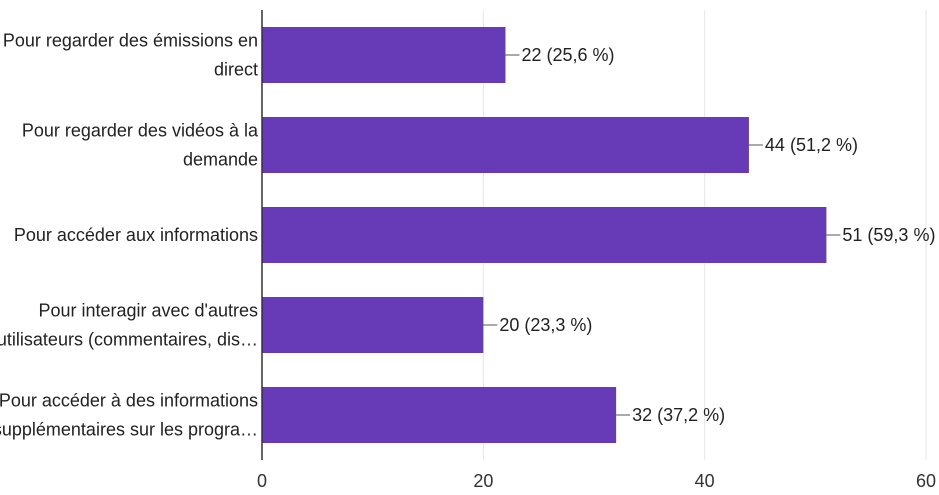 Image resolution: width=939 pixels, height=495 pixels. Describe the element at coordinates (678, 415) in the screenshot. I see `data-label: 32 (37,2 %)` at that location.